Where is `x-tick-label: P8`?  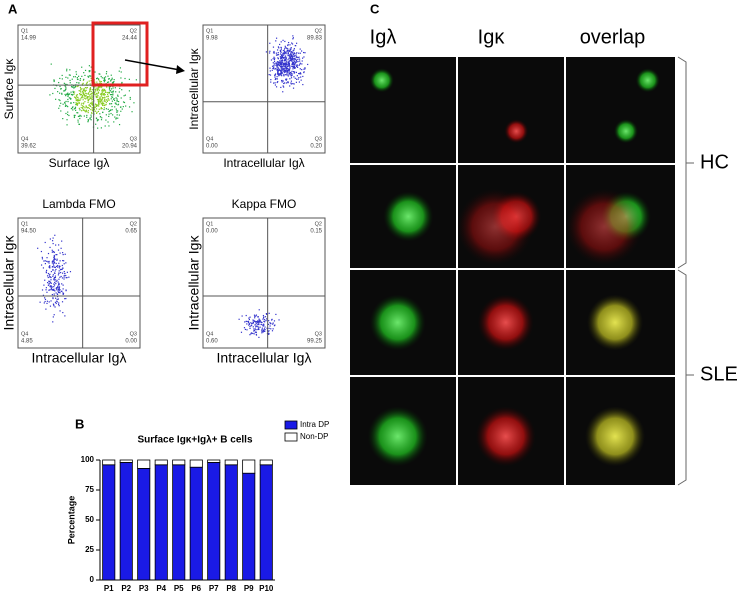 x-tick-label: P8 is located at coordinates (231, 588).